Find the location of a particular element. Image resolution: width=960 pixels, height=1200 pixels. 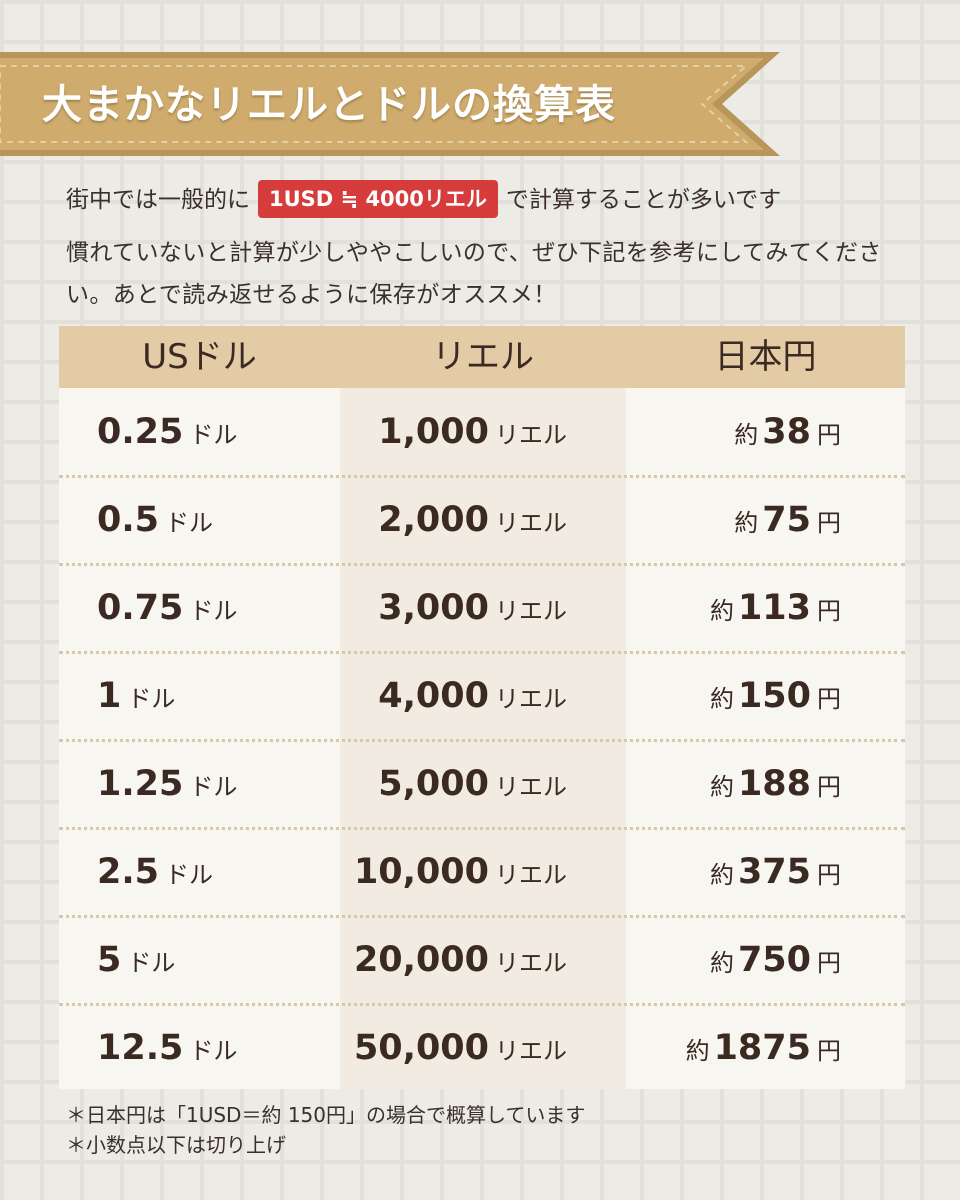

usd-value: 1 is located at coordinates (109, 696).